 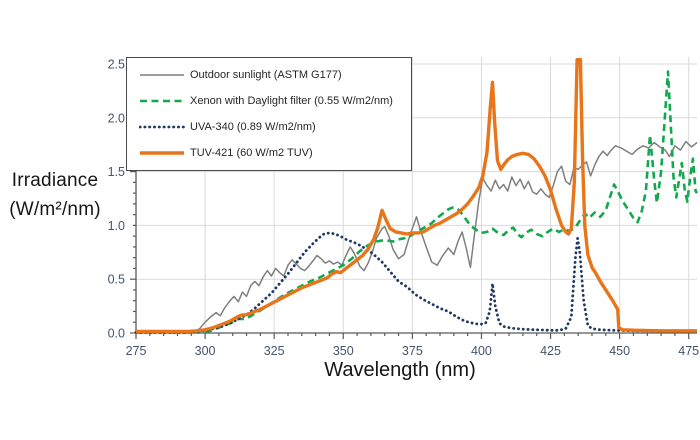 I want to click on legend-item-1: Outdoor sunlight (ASTM G177), so click(x=272, y=75).